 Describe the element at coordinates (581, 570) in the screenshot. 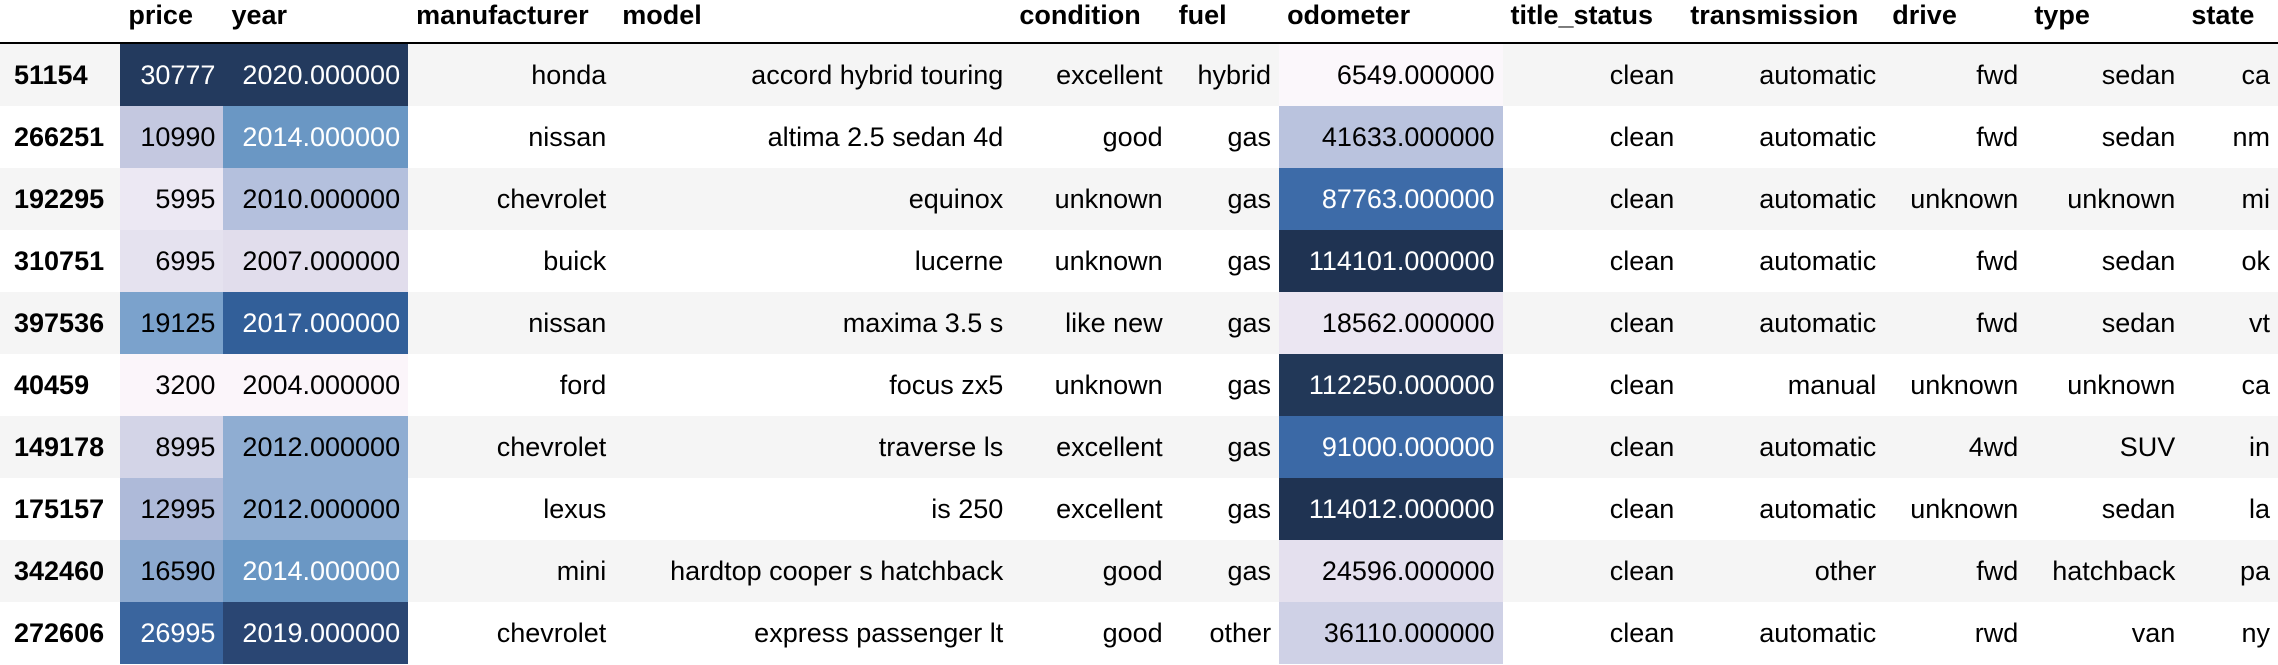

I see `cell-manufacturer: mini` at that location.